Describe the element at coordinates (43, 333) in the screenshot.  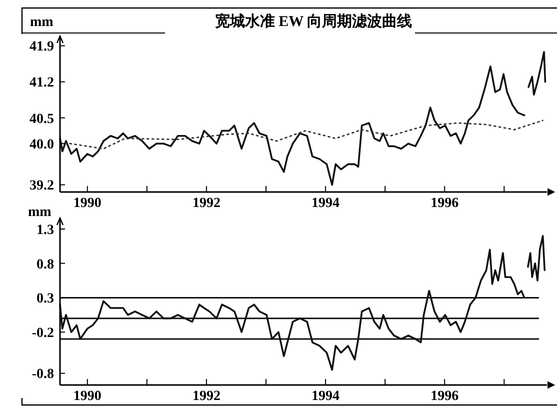
I see `y-tick-label: -0.2` at that location.